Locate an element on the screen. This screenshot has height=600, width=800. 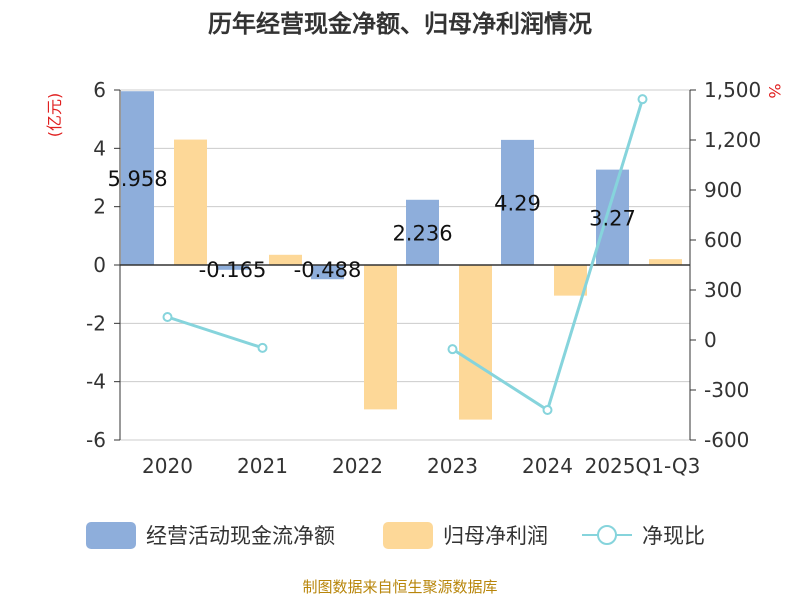
data-label: -0.488 is located at coordinates (328, 270).